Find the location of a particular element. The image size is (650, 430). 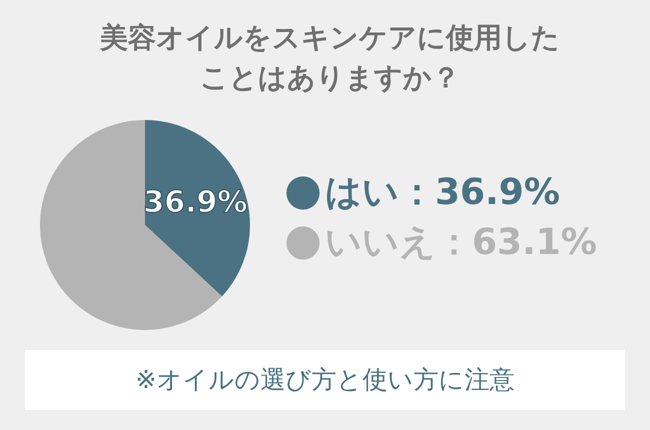

legend-label: はい：36.9% is located at coordinates (442, 192).